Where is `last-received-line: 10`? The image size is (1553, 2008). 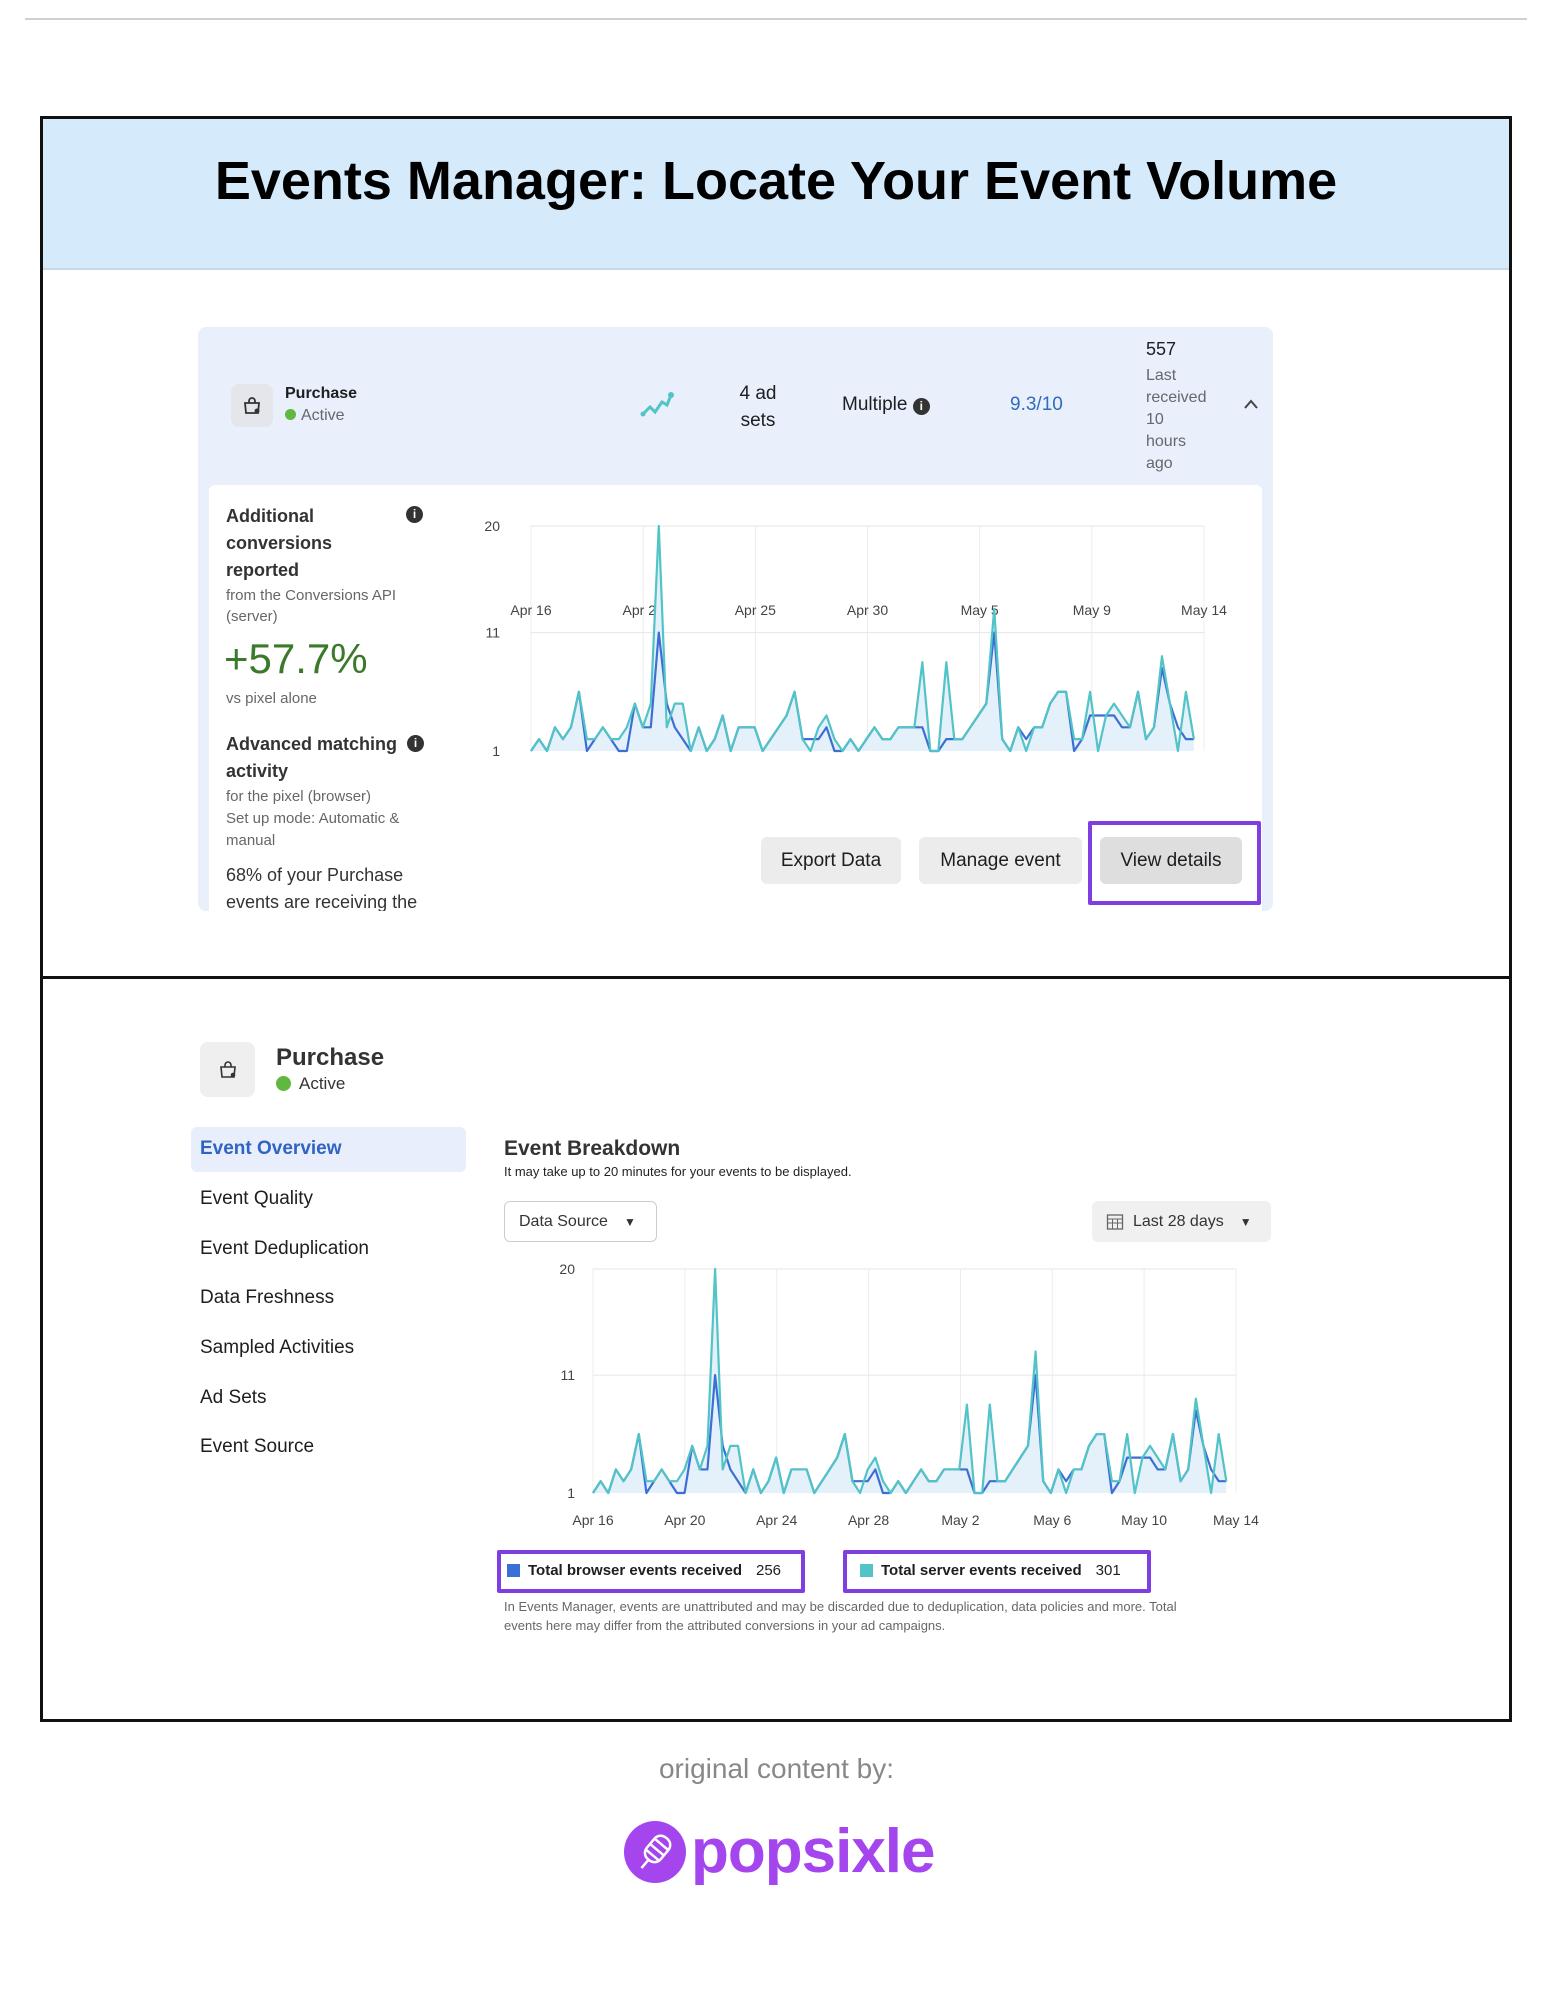 last-received-line: 10 is located at coordinates (1155, 419).